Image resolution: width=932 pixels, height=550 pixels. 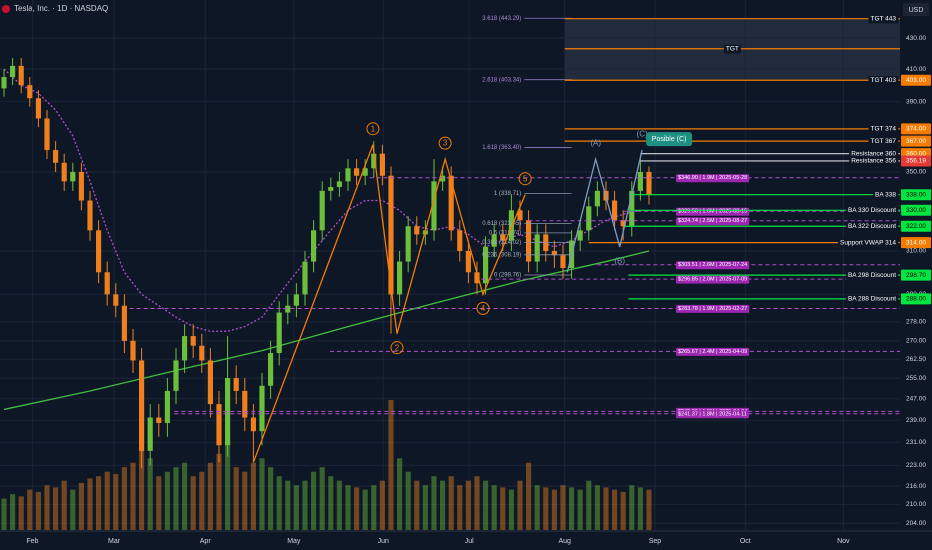 What do you see at coordinates (872, 210) in the screenshot?
I see `level-label: BA 330 Discount` at bounding box center [872, 210].